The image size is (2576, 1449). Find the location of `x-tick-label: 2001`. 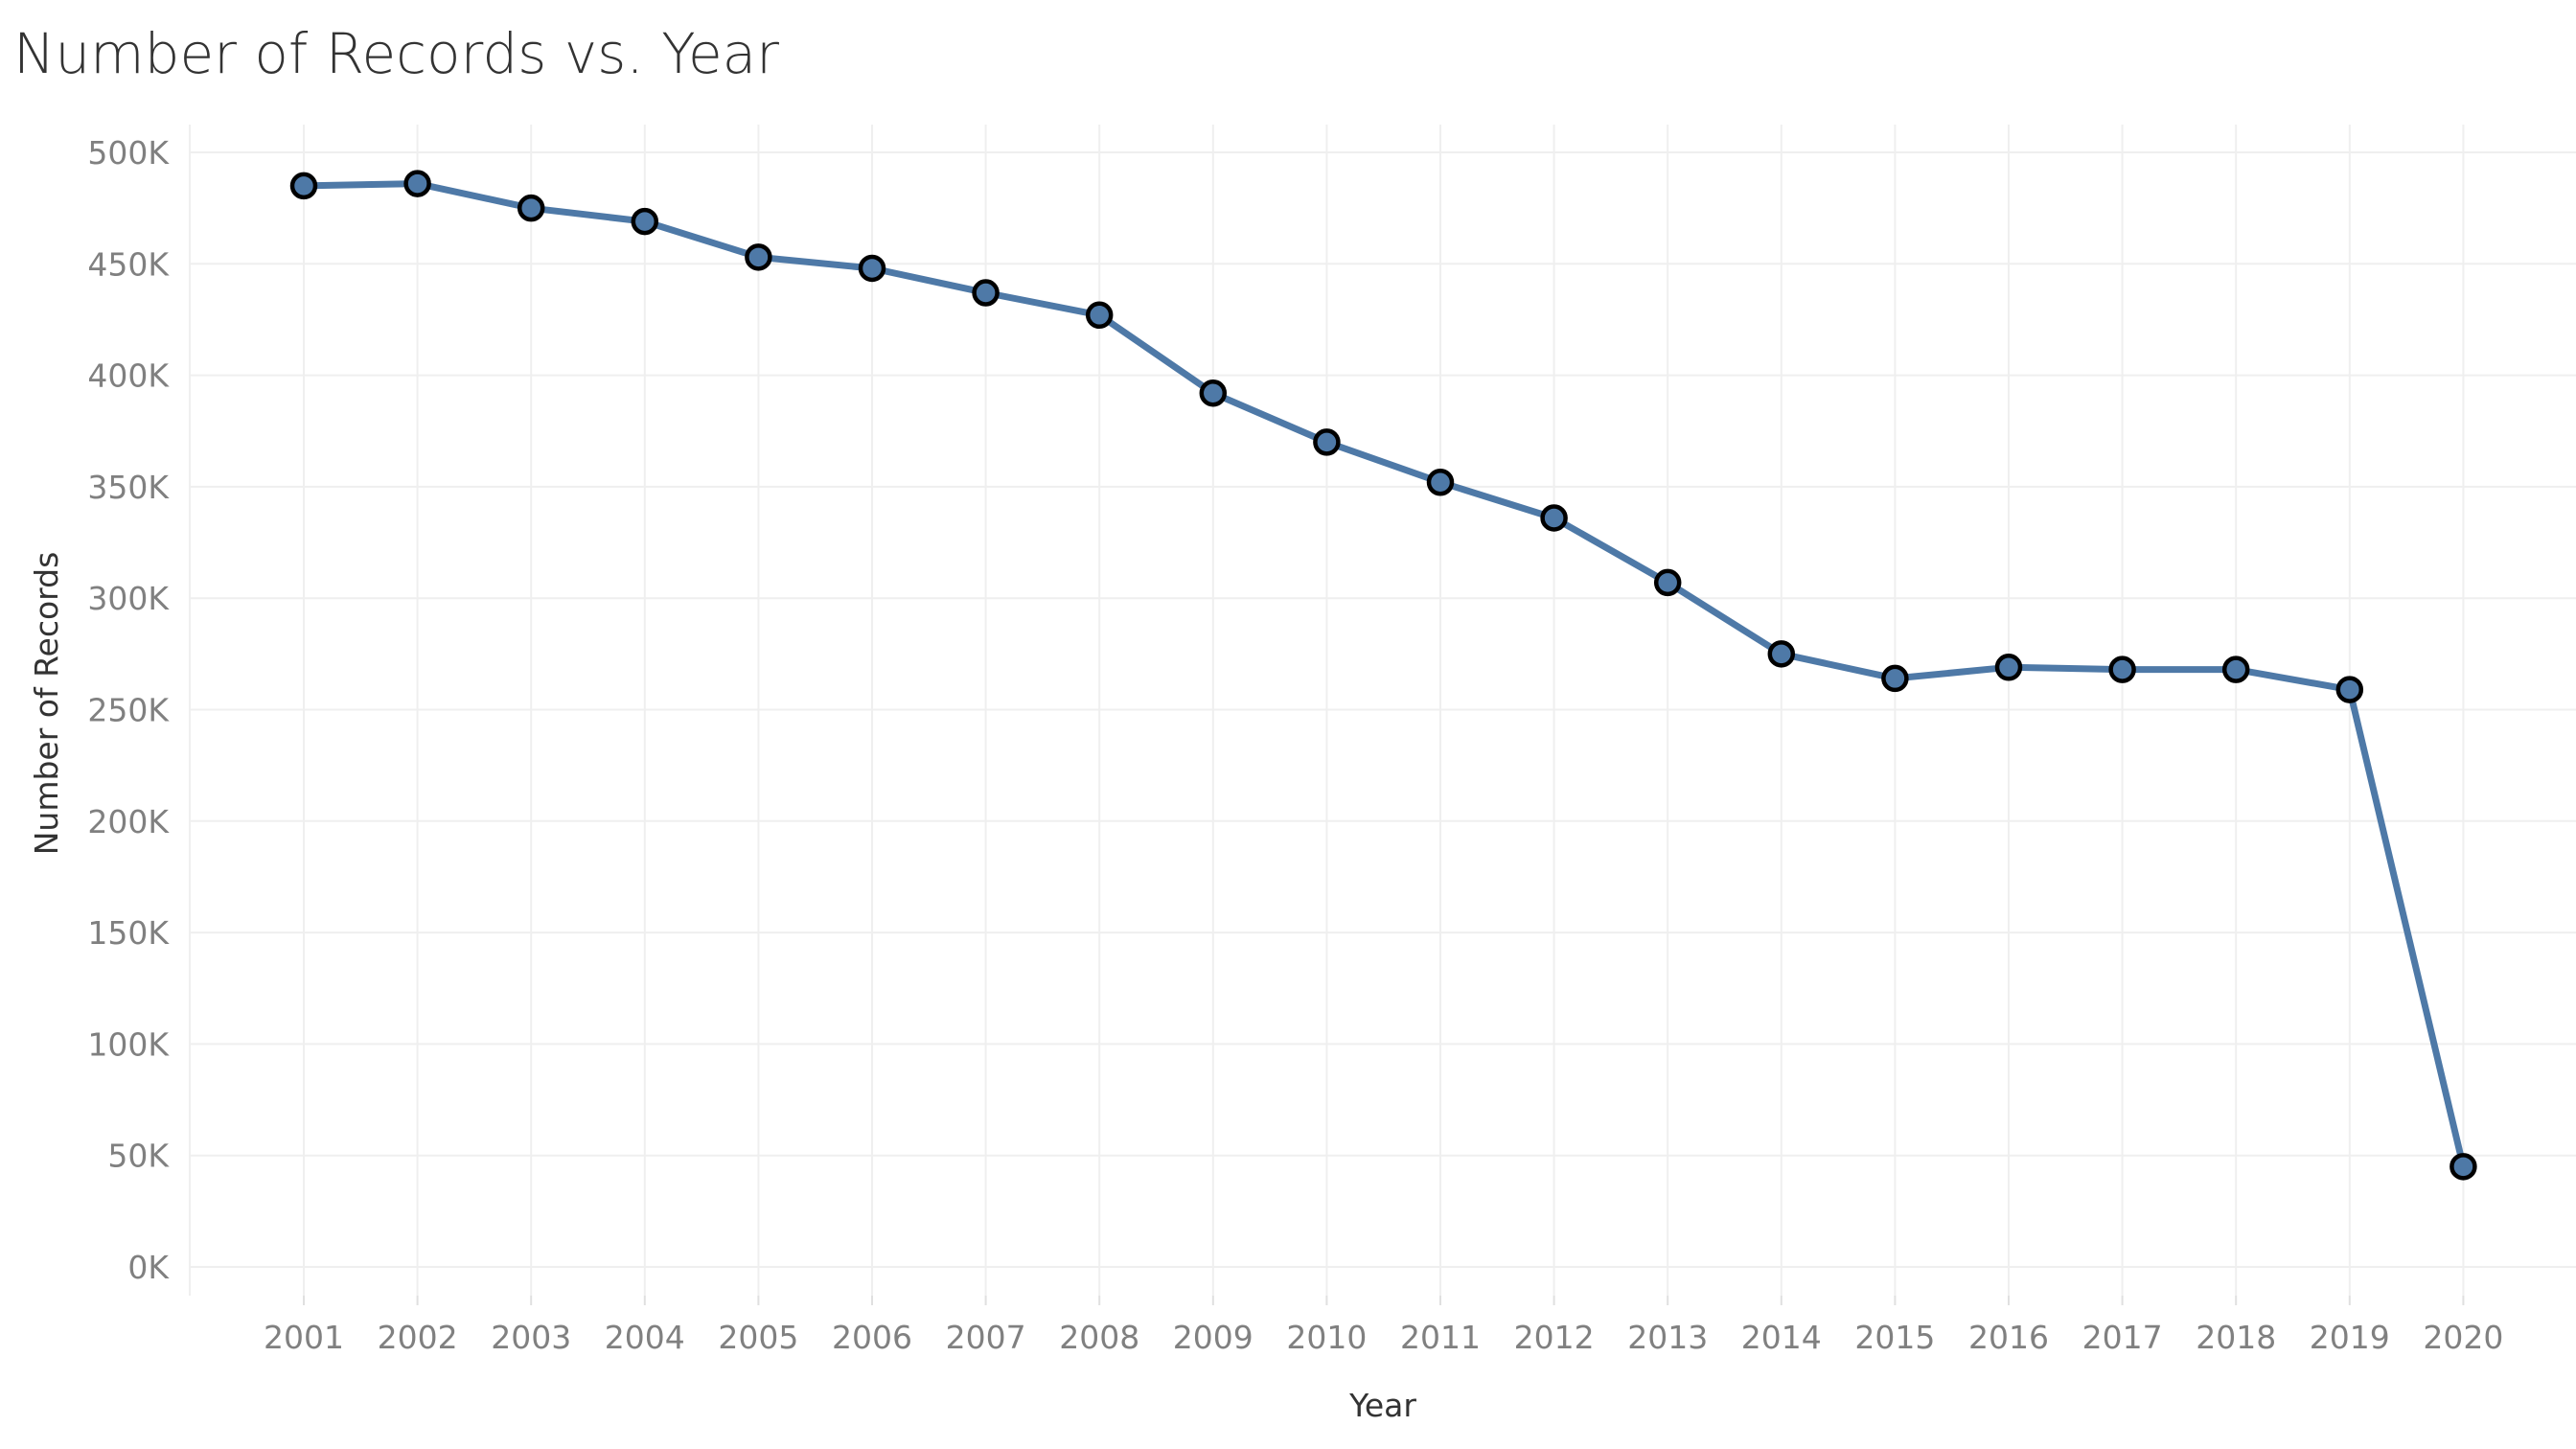

x-tick-label: 2001 is located at coordinates (304, 1337).